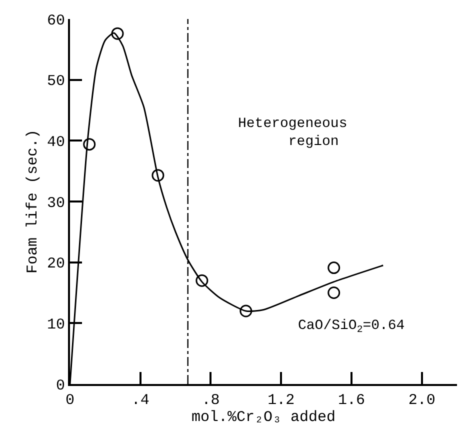  Describe the element at coordinates (55, 264) in the screenshot. I see `y-tick-label: 20` at that location.